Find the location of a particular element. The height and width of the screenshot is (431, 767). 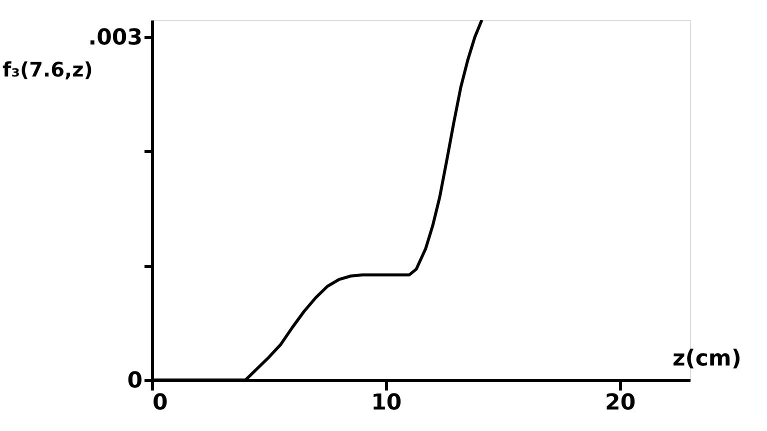

y-axis-title: f₃(7.6,z) is located at coordinates (47, 70).